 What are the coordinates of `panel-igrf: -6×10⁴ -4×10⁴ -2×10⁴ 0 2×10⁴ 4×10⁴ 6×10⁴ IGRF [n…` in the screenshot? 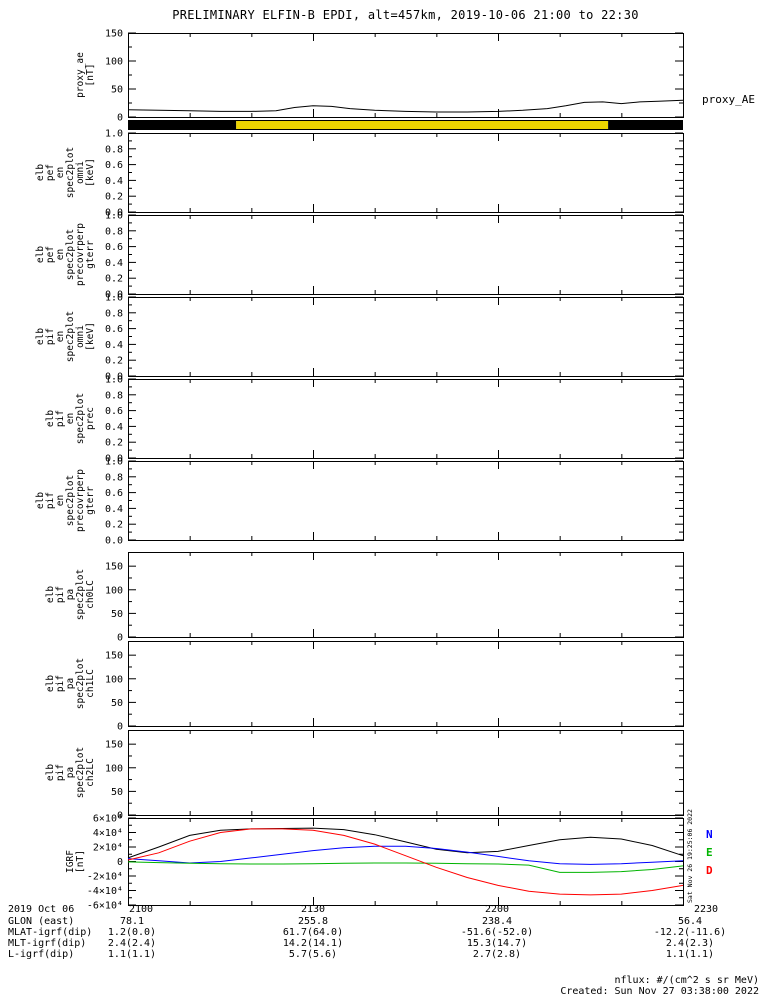 It's located at (389, 863).